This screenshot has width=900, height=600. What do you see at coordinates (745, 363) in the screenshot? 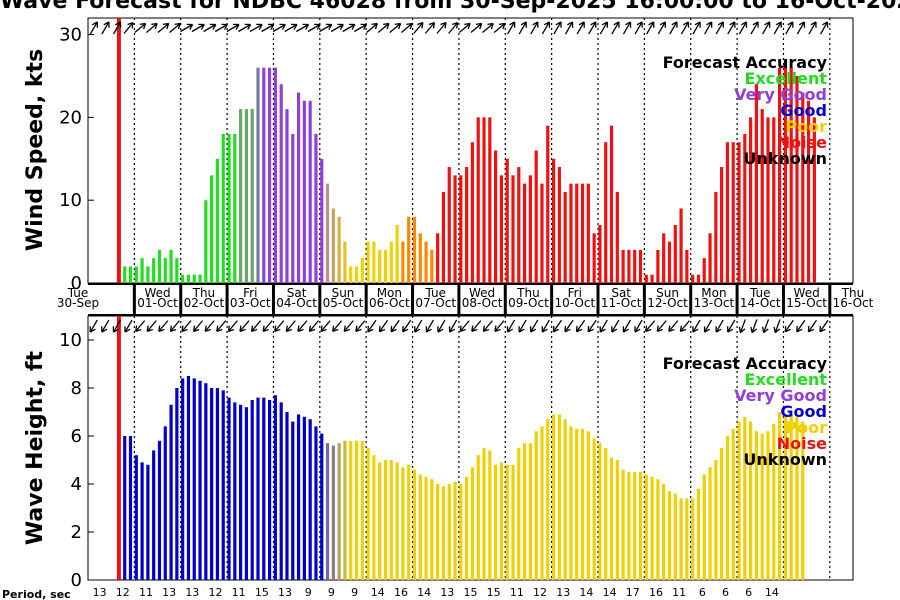
I see `wave-legend-title: Forecast Accuracy` at bounding box center [745, 363].